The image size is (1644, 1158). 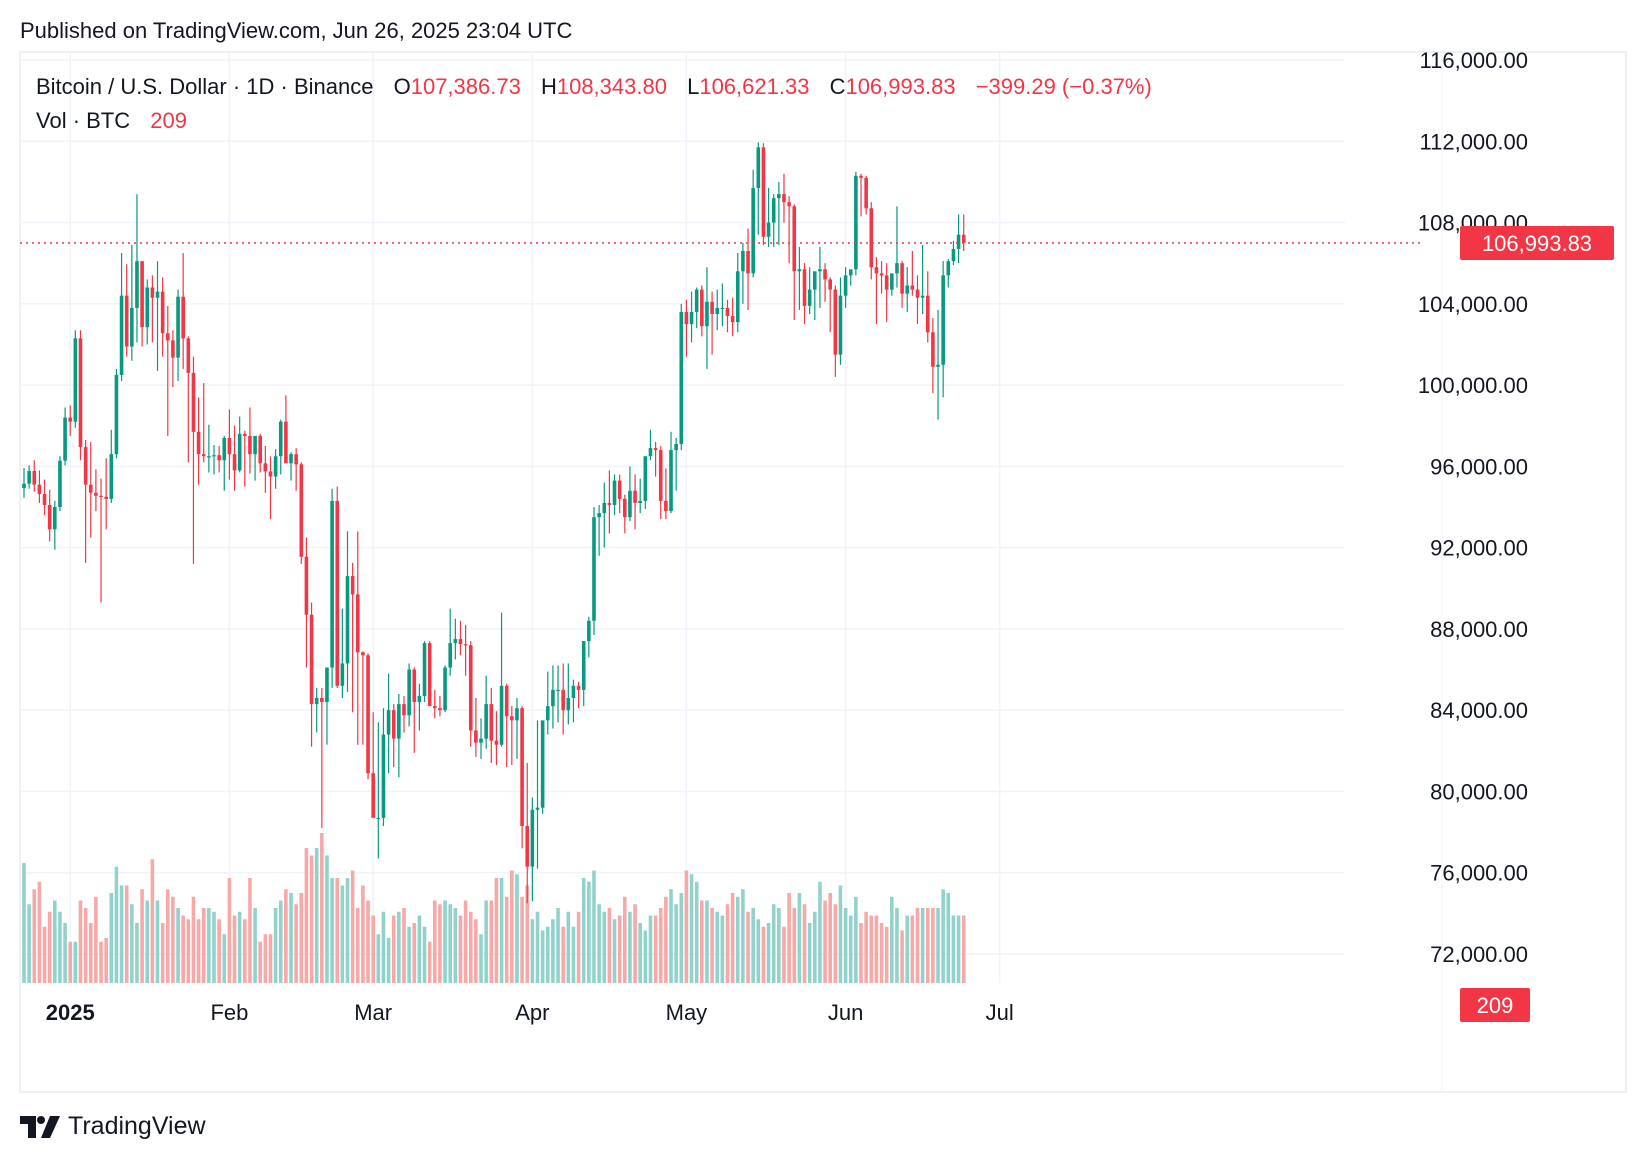 What do you see at coordinates (1474, 141) in the screenshot?
I see `y-tick-label: 112,000.00` at bounding box center [1474, 141].